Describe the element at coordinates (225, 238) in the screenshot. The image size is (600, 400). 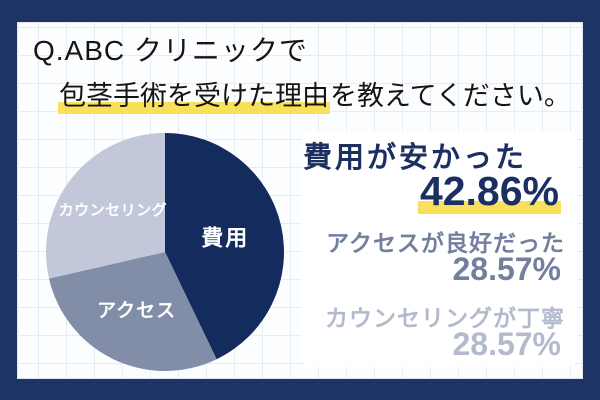
I see `pie-slice-label-0: 費用` at that location.